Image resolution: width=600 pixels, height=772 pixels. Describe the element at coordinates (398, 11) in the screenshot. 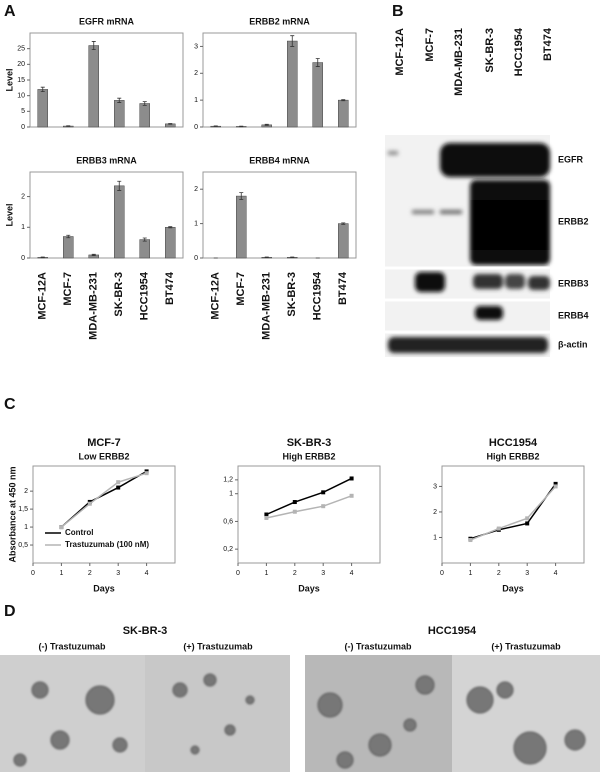

I see `panel-label: B` at that location.